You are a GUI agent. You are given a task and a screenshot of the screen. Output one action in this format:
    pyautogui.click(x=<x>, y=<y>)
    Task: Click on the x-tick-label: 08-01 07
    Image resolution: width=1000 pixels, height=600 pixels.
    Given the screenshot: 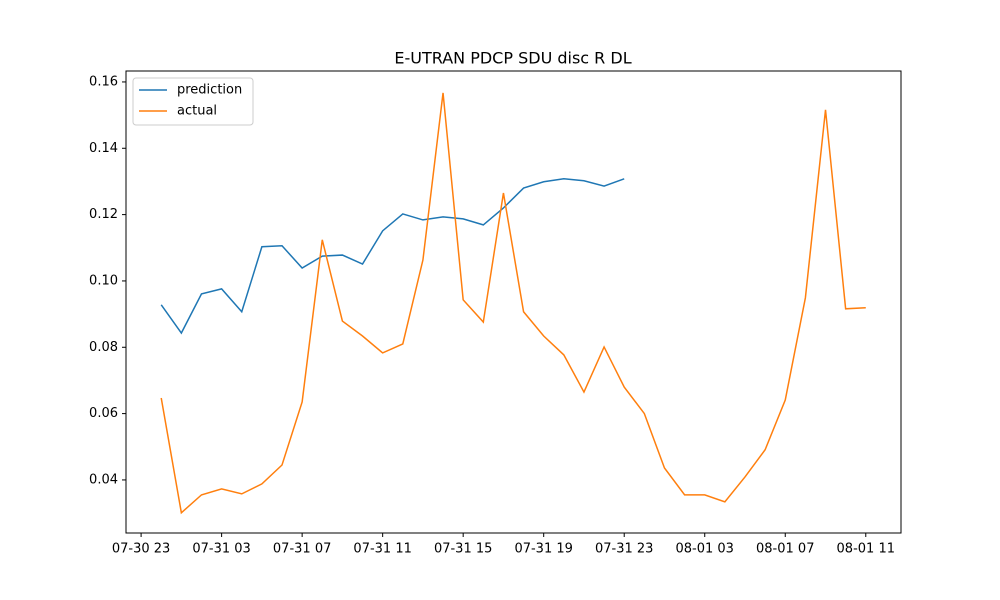 What is the action you would take?
    pyautogui.click(x=785, y=549)
    